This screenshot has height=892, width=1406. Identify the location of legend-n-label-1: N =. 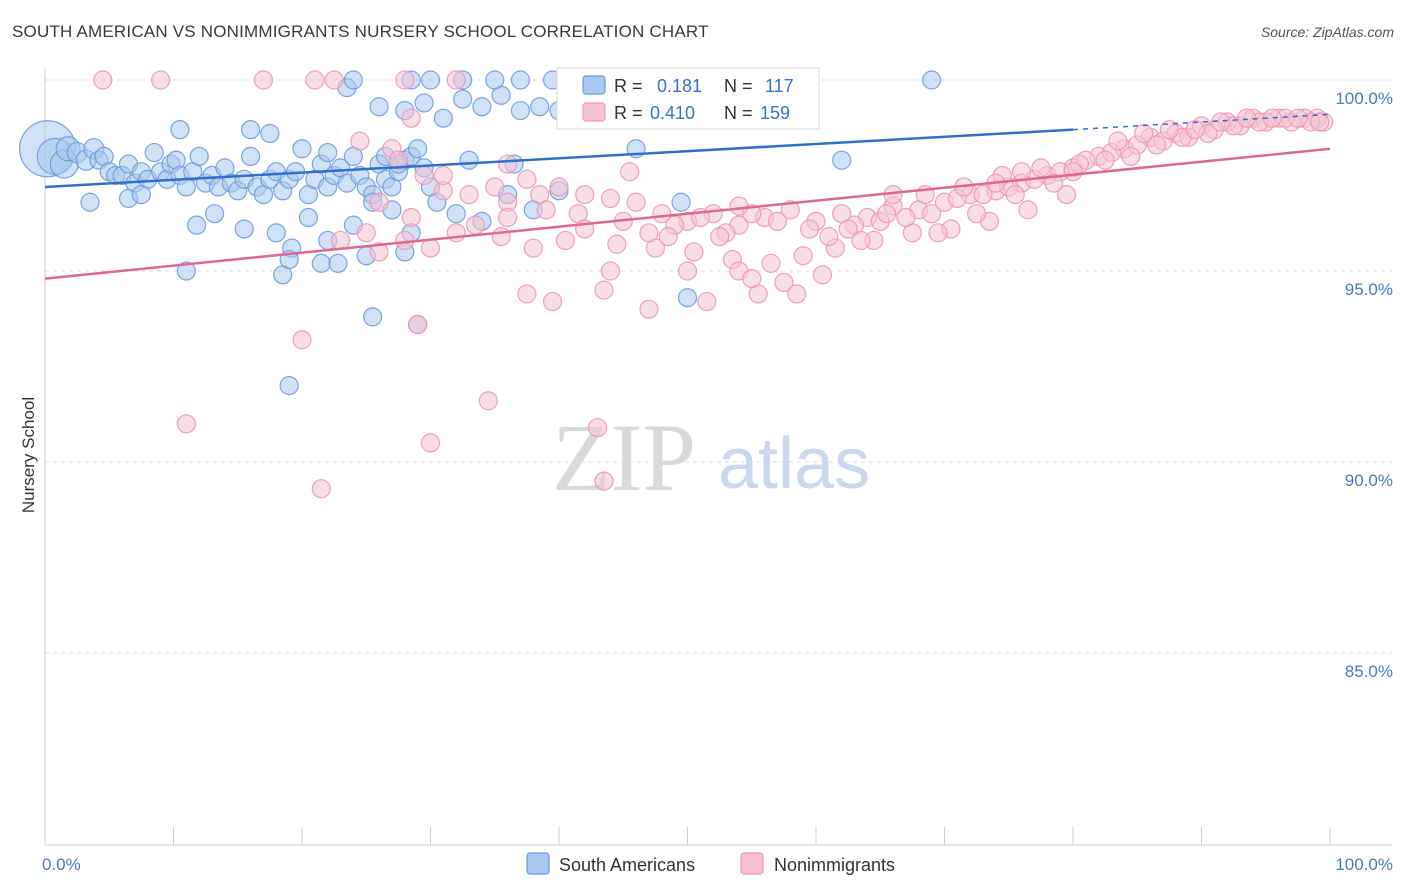
(738, 86).